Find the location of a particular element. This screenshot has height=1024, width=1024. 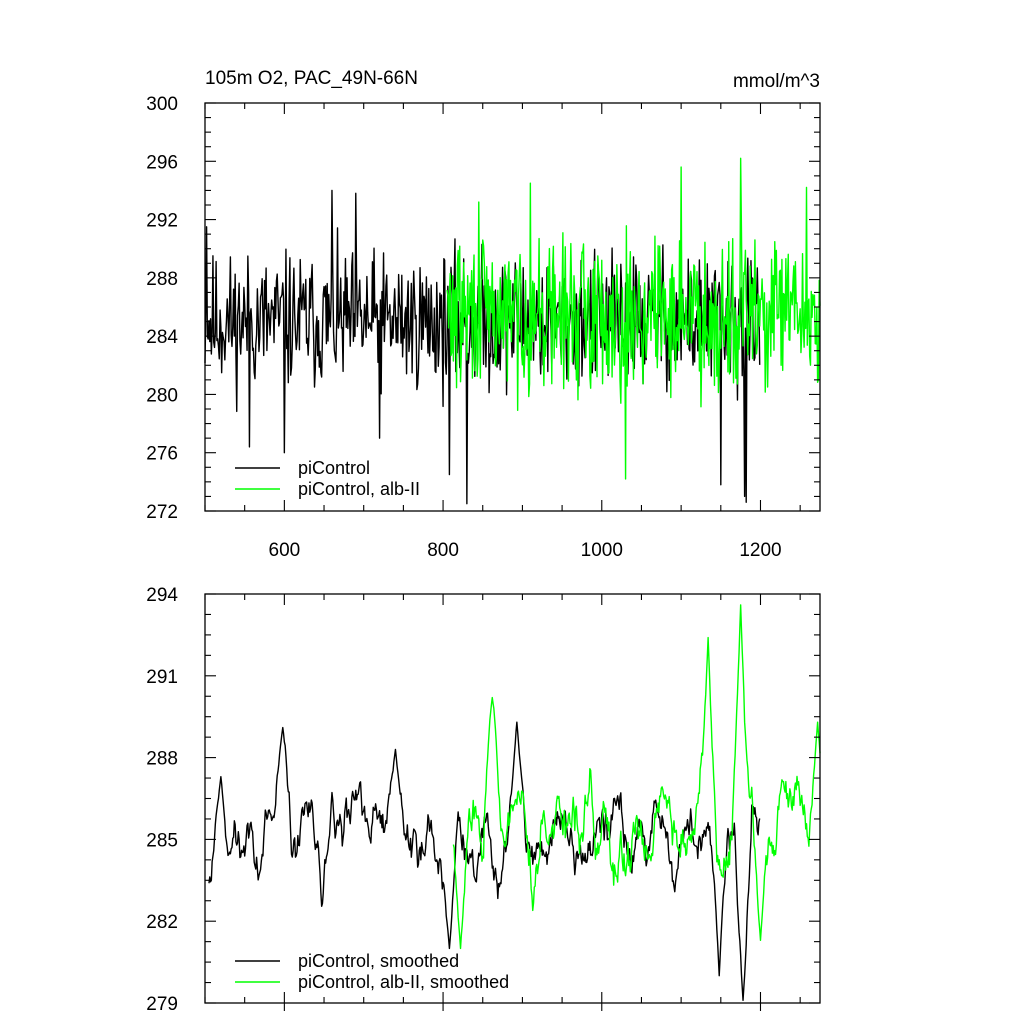

legend-label-alb-ii: piControl, alb-II is located at coordinates (359, 489).